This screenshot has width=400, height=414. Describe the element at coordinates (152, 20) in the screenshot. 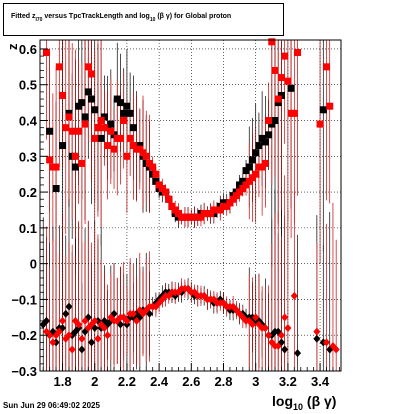

I see `title-subscript-2: 10` at that location.